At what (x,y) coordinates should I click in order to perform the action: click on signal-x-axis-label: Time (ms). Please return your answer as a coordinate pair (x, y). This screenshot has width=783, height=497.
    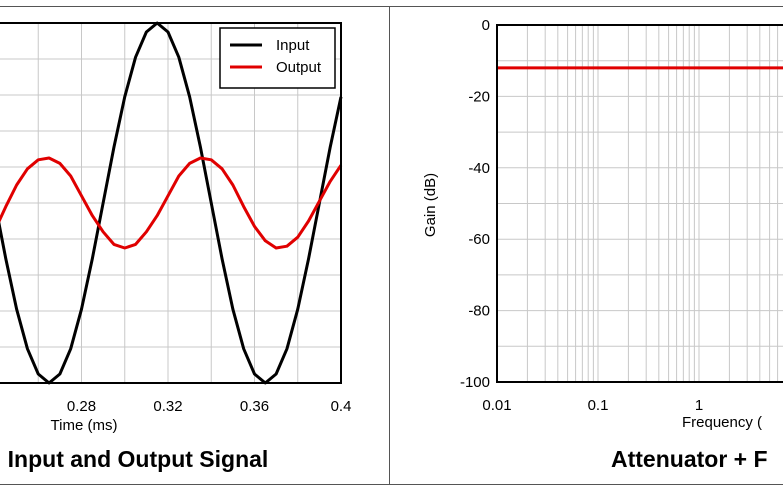
    Looking at the image, I should click on (84, 425).